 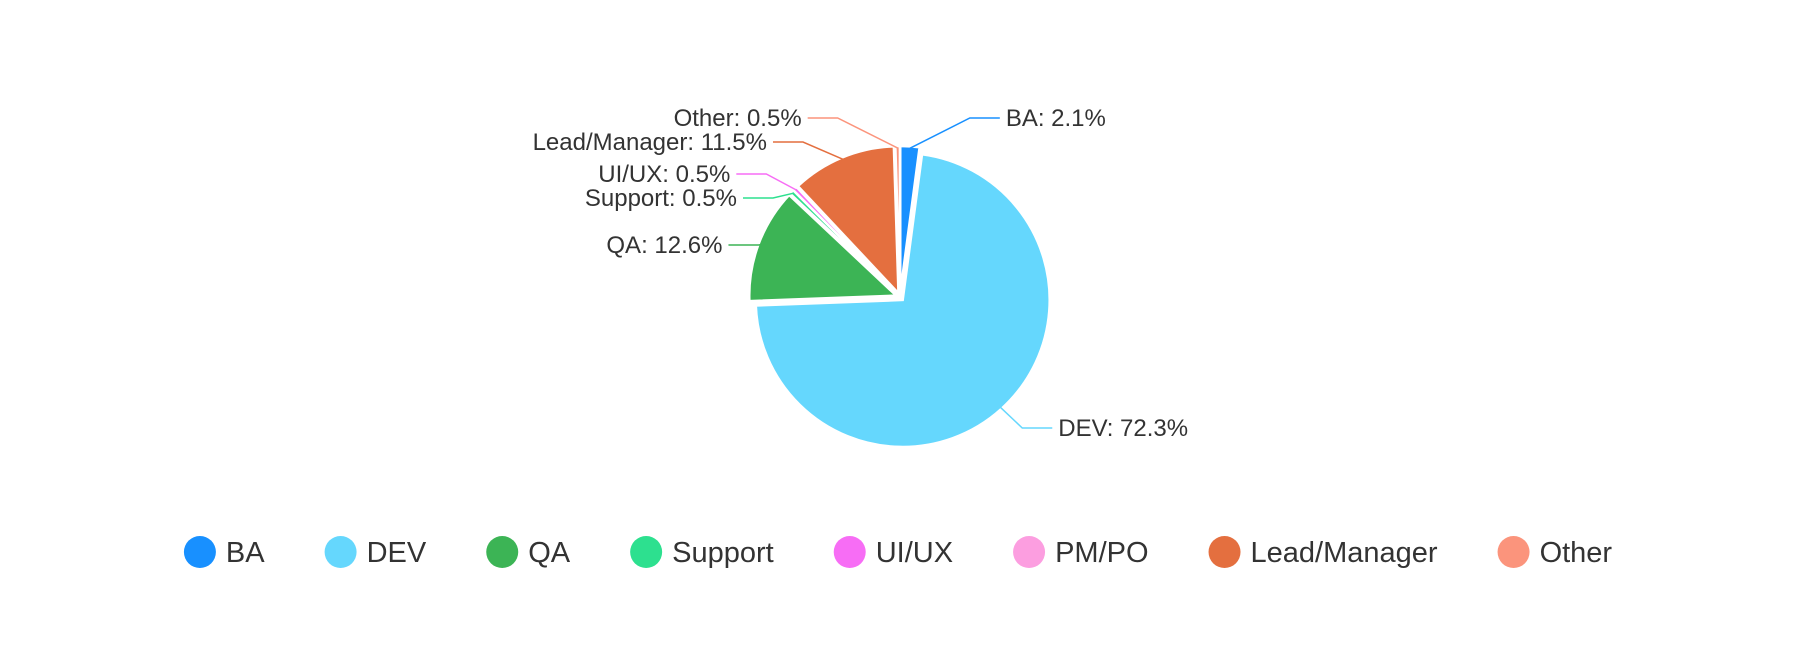 What do you see at coordinates (1123, 428) in the screenshot?
I see `slice-label-dev: DEV: 72.3%` at bounding box center [1123, 428].